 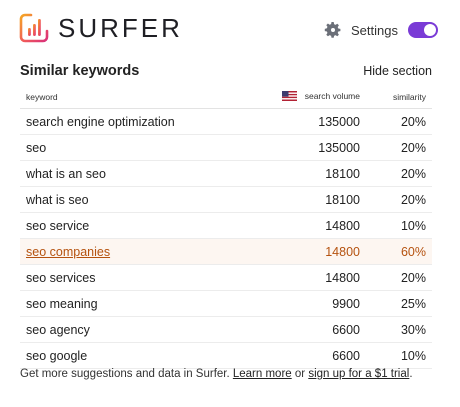 I want to click on table-header-row: keyword search volume similarity, so click(x=226, y=97).